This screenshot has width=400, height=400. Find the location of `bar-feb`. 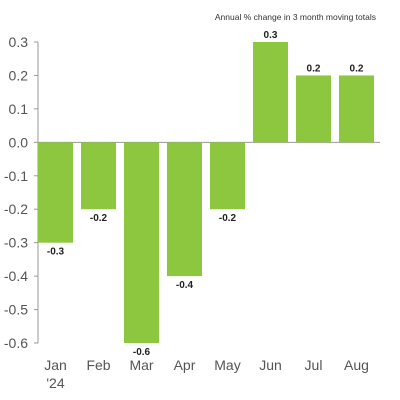

bar-feb is located at coordinates (98, 176).